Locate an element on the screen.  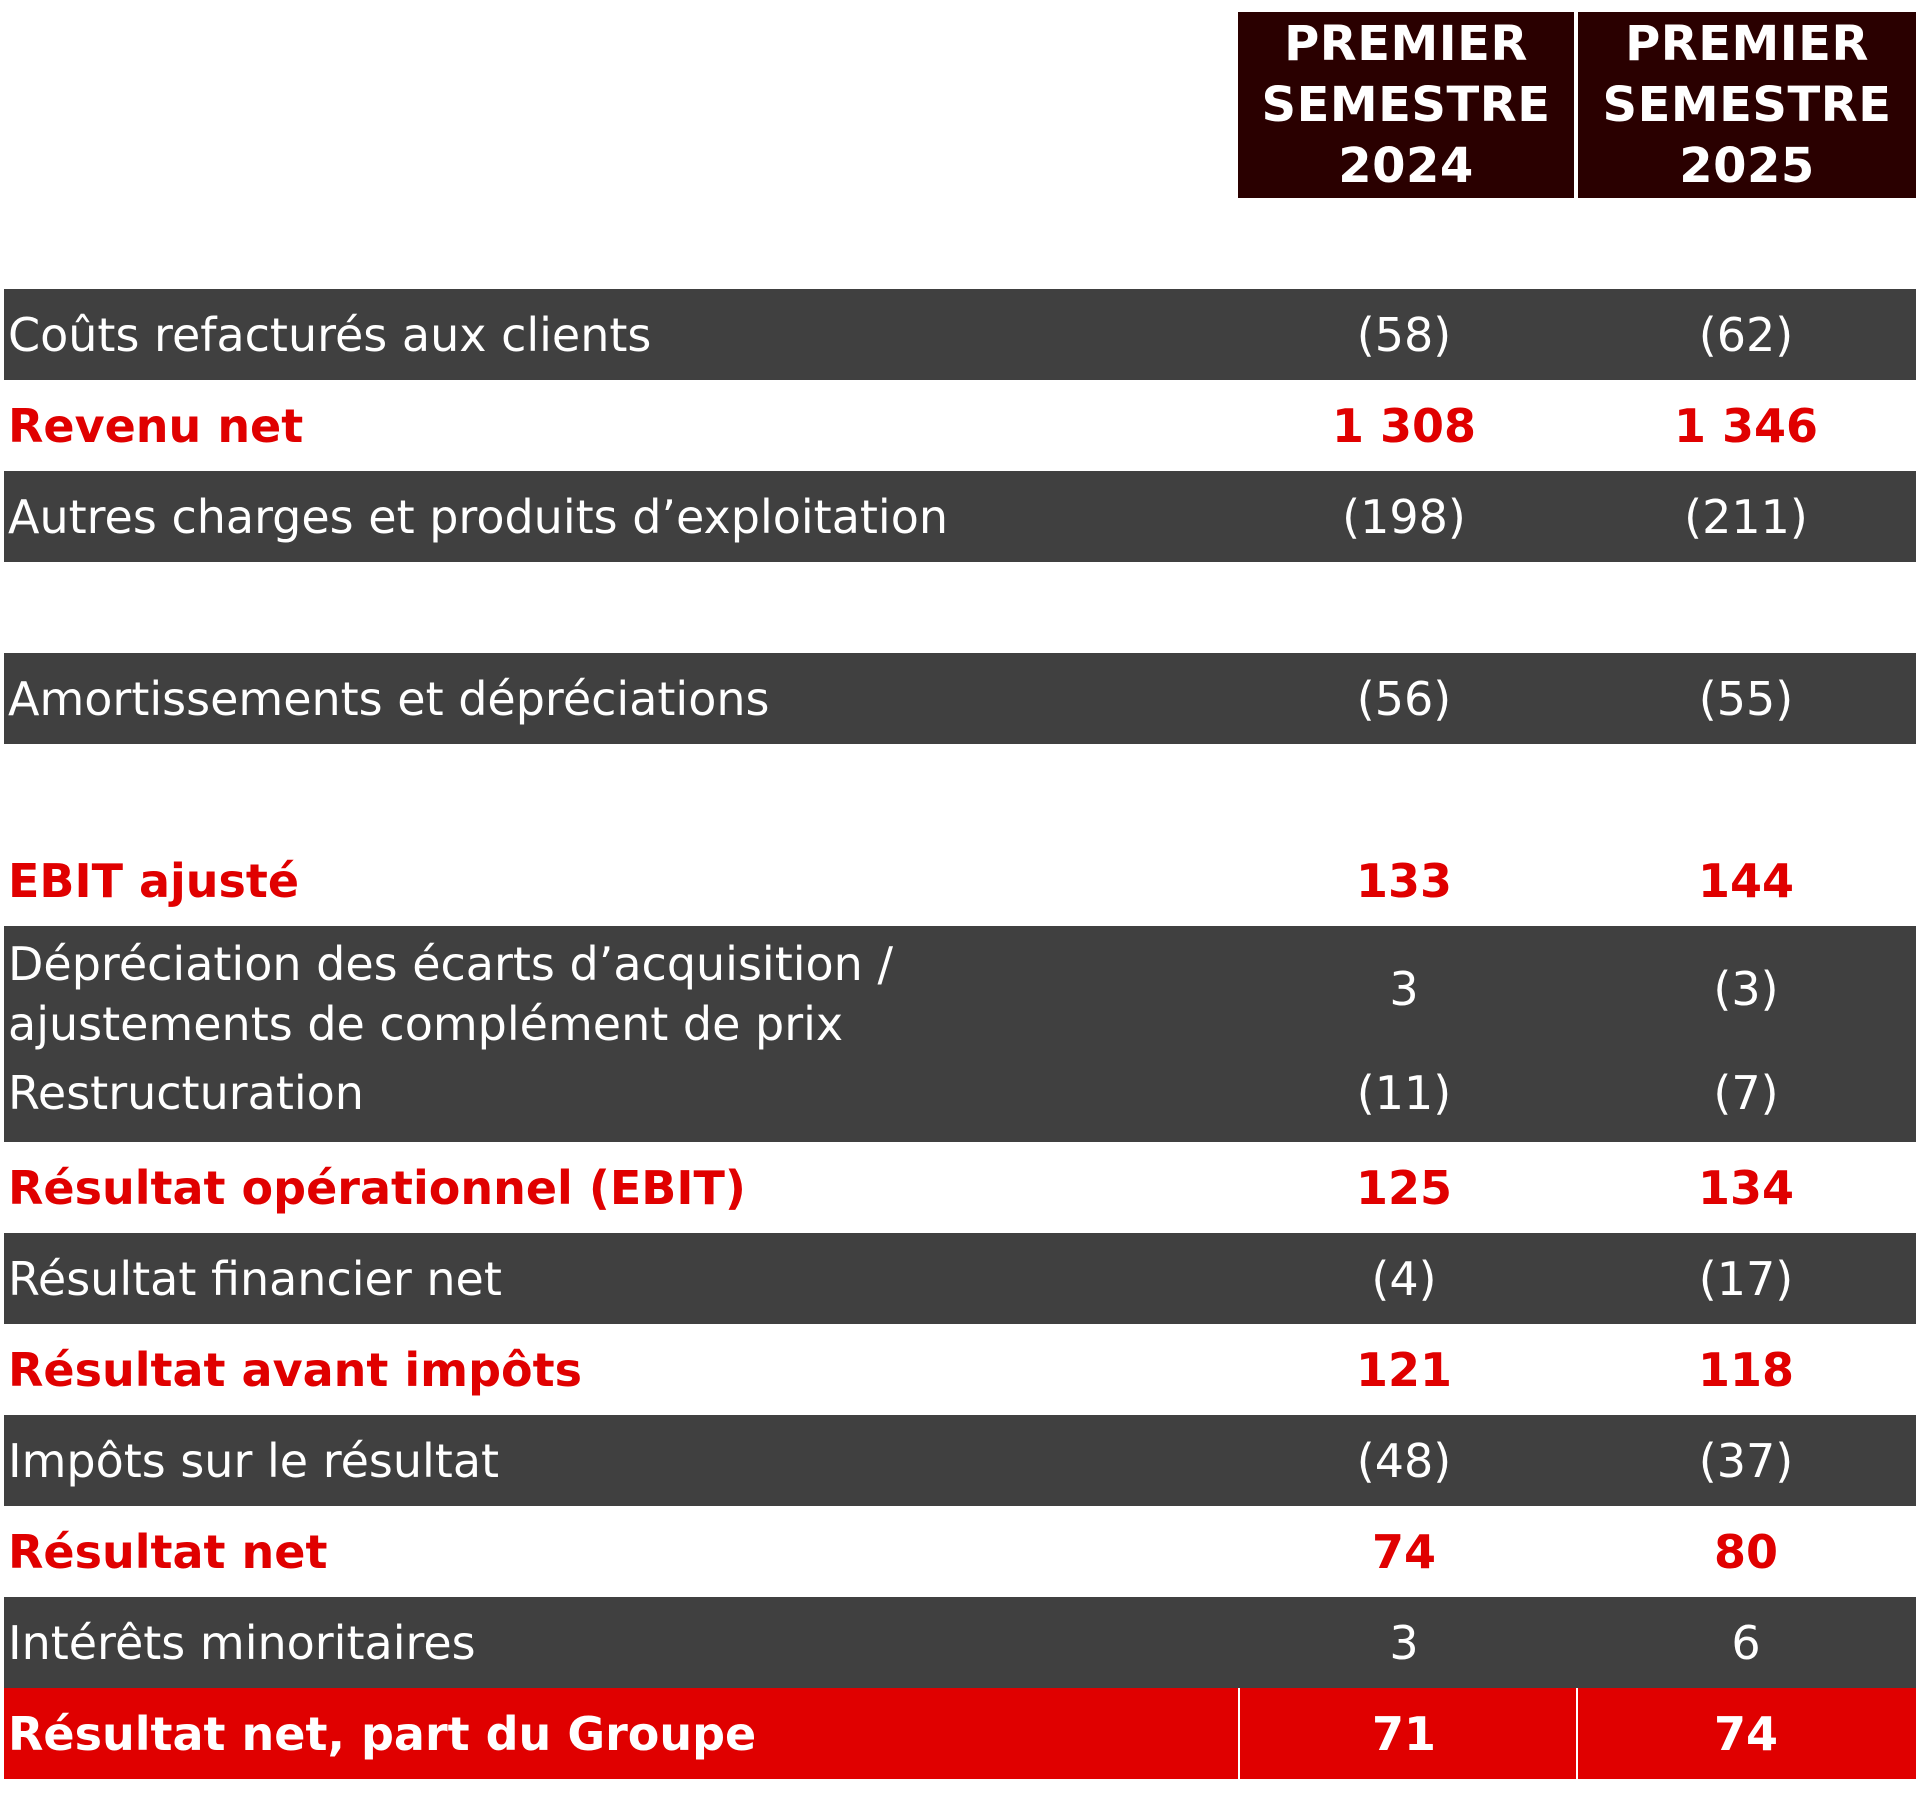
row-label-line: Dépréciation des écarts d’acquisition / is located at coordinates (450, 964).